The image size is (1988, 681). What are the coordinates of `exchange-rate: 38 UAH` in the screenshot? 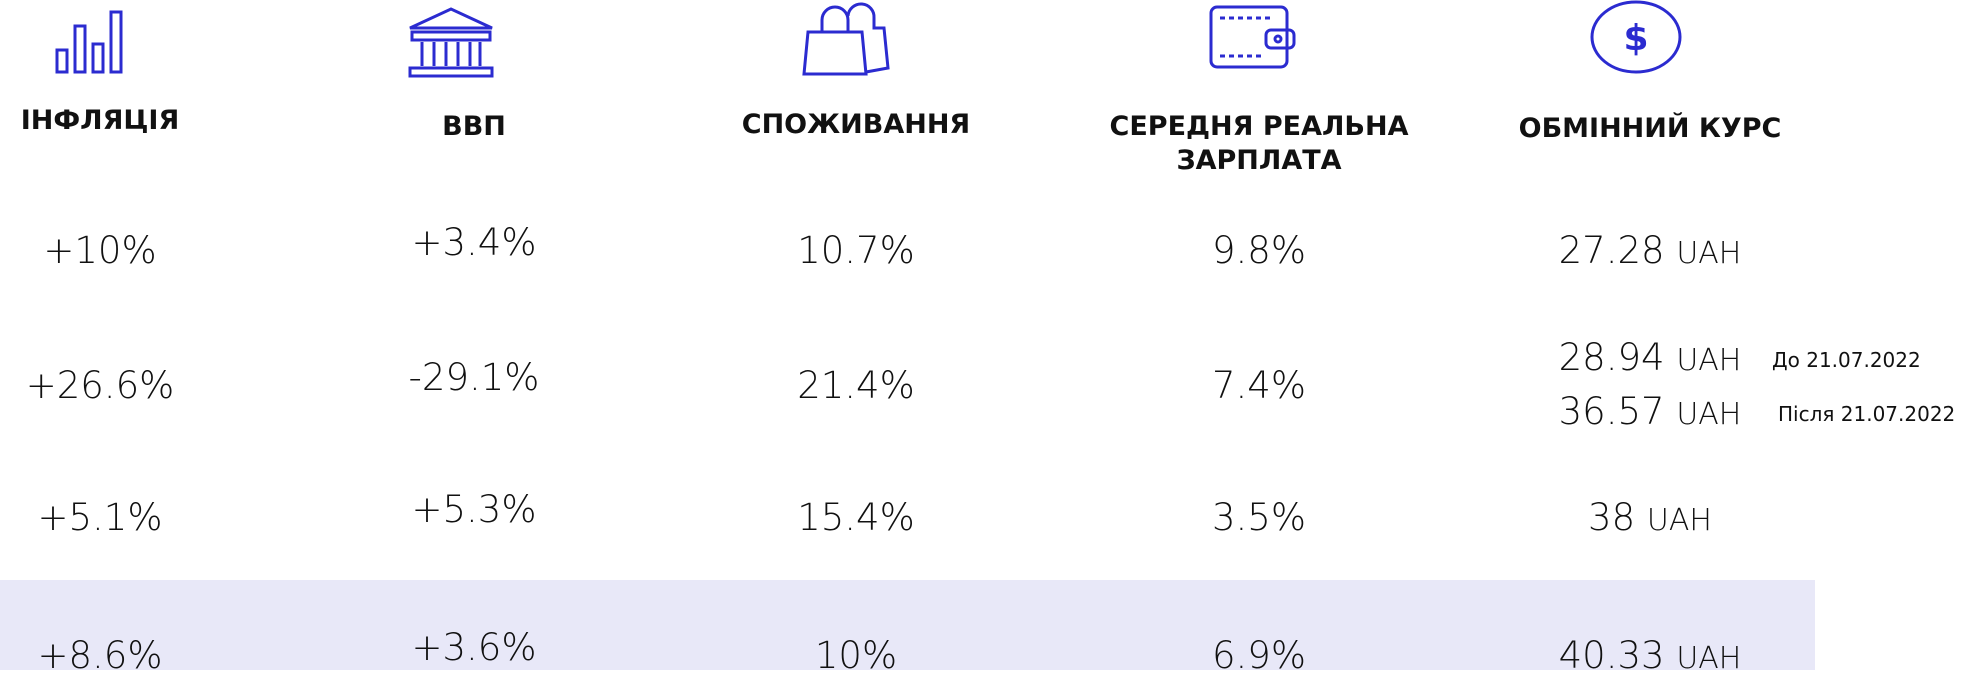 It's located at (1650, 519).